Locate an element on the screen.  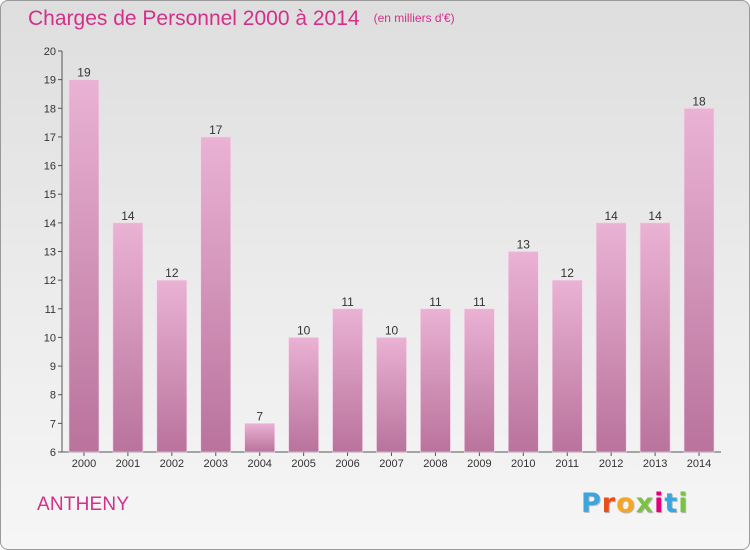
x-tick-label: 2002 is located at coordinates (172, 464).